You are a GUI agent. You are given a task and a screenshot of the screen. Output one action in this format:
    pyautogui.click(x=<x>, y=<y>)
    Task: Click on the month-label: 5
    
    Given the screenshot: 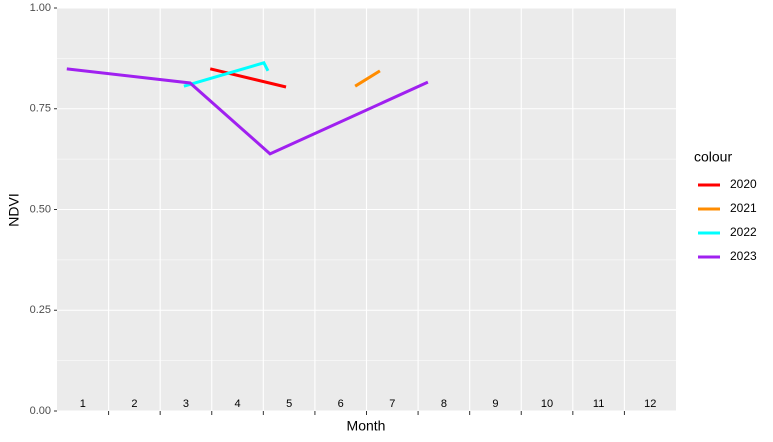 What is the action you would take?
    pyautogui.click(x=289, y=404)
    